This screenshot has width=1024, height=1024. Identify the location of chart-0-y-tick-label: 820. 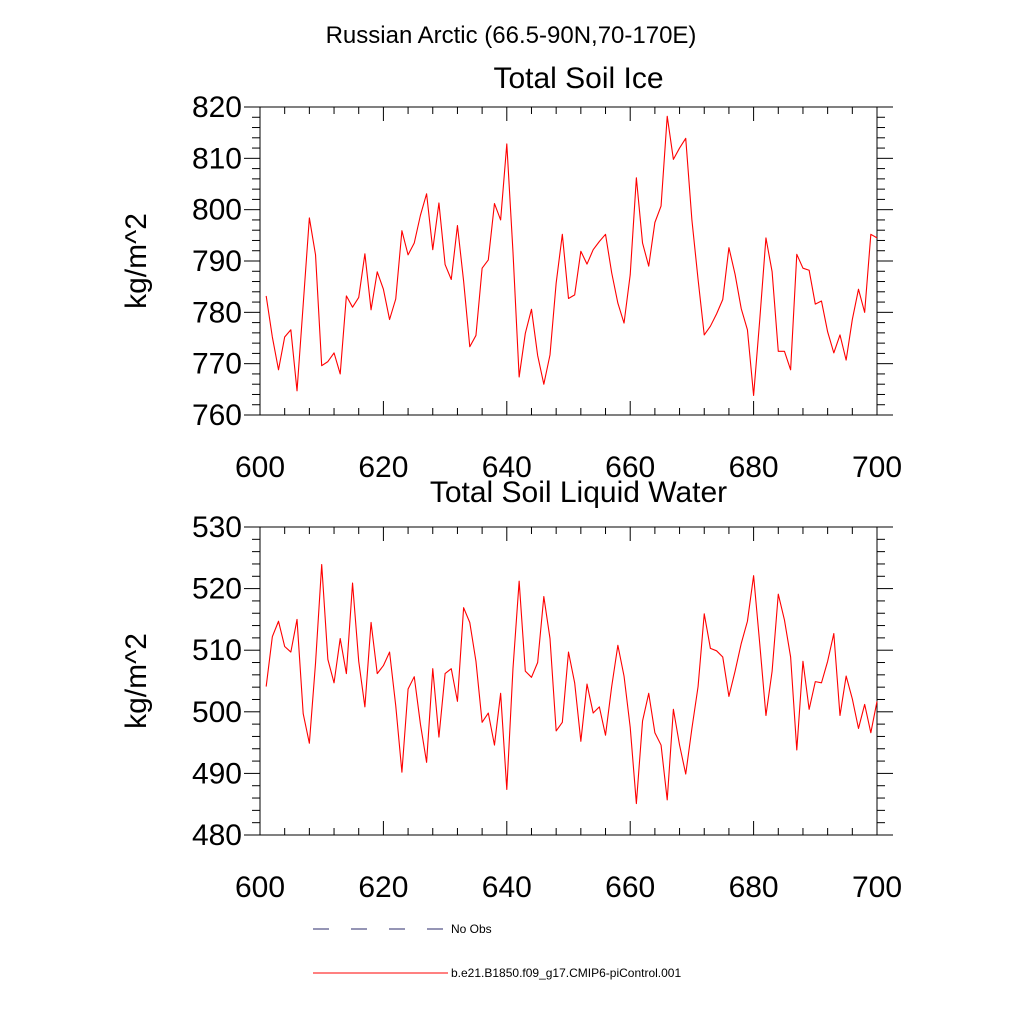
(217, 107).